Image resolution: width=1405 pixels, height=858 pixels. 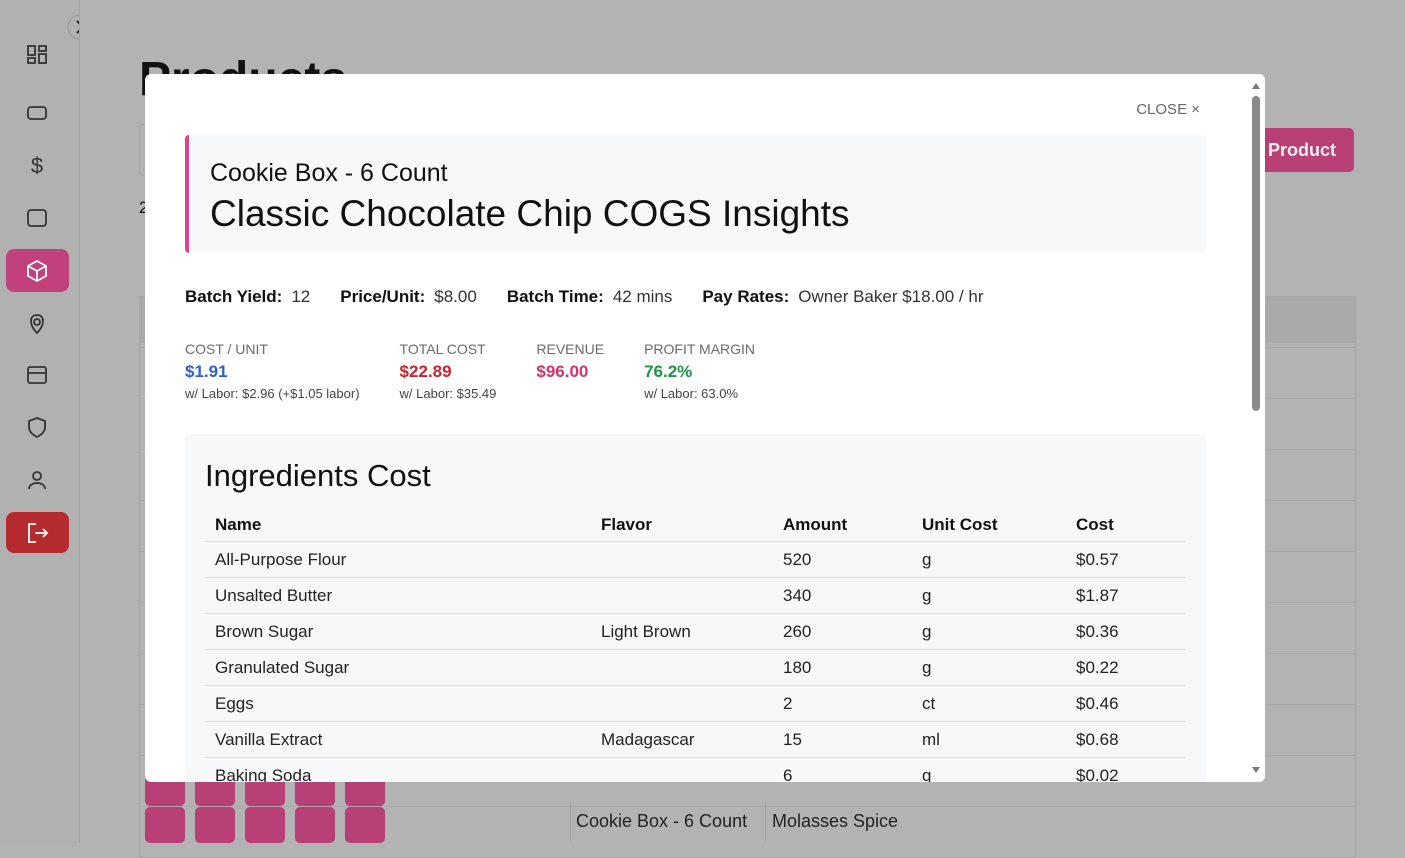 I want to click on metric: TOTAL COST $22.89 w/ Labor: $35.49, so click(x=448, y=371).